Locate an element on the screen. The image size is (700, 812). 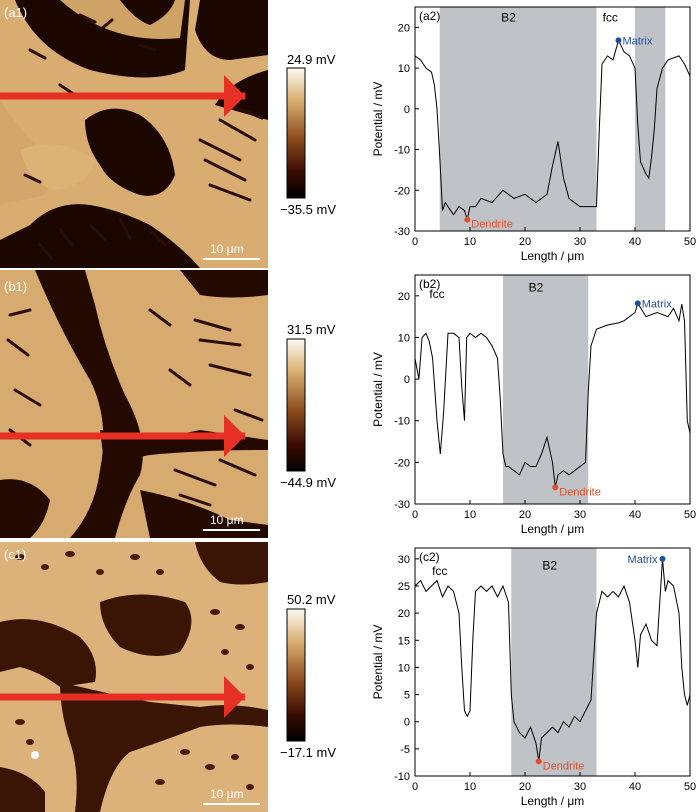
colorbar-c1 is located at coordinates (296, 675).